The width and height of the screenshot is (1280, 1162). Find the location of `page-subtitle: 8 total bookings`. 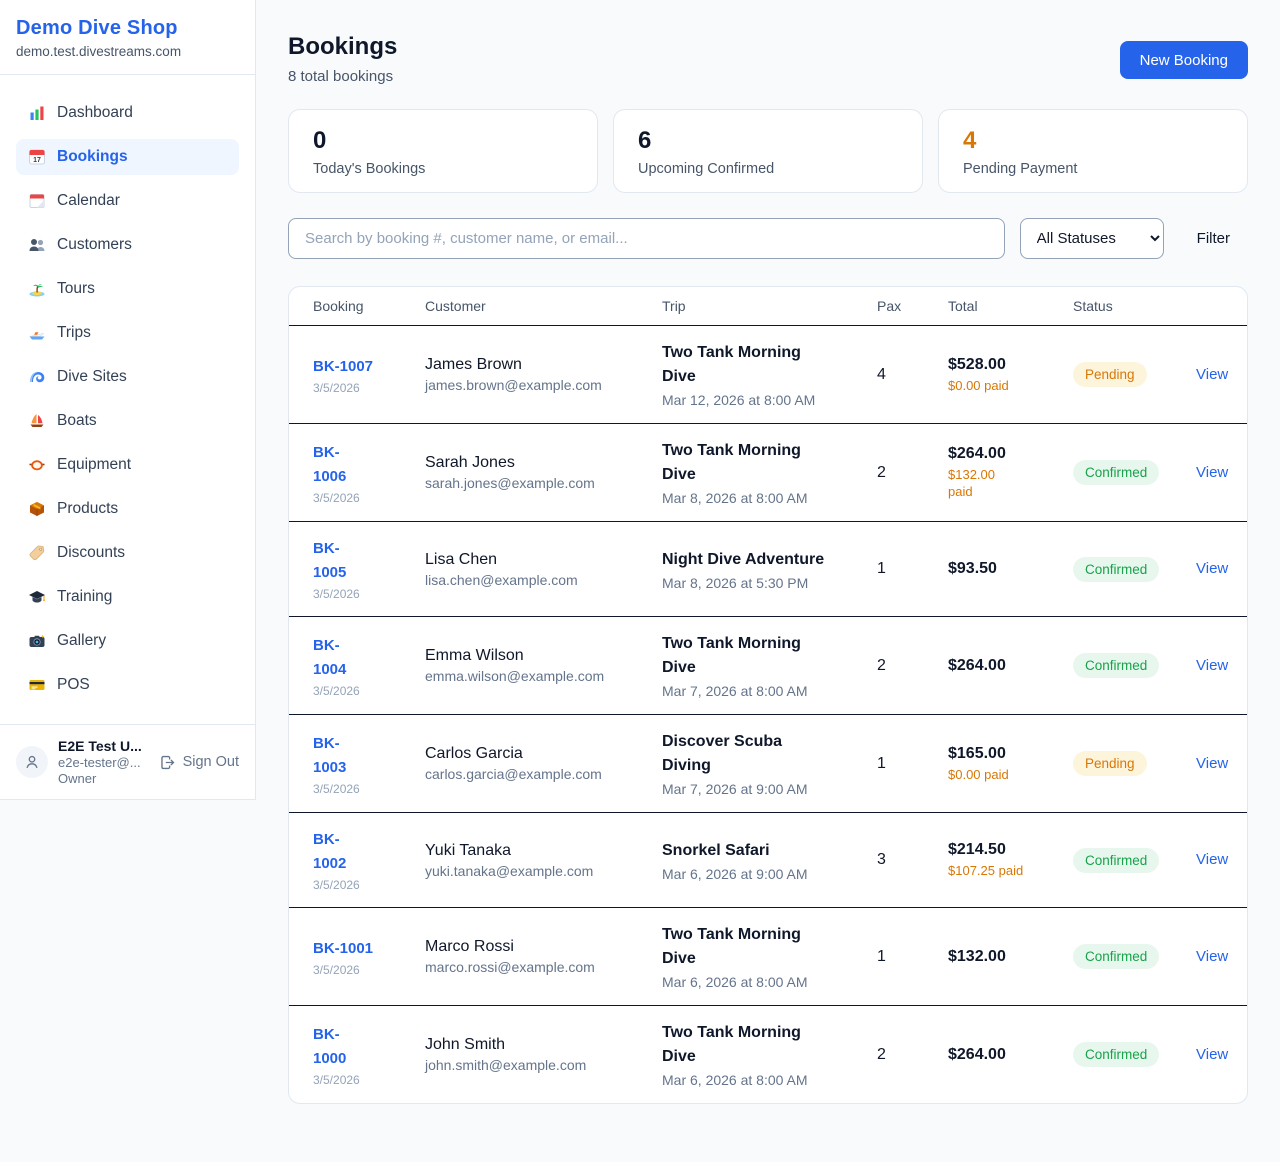

page-subtitle: 8 total bookings is located at coordinates (341, 76).